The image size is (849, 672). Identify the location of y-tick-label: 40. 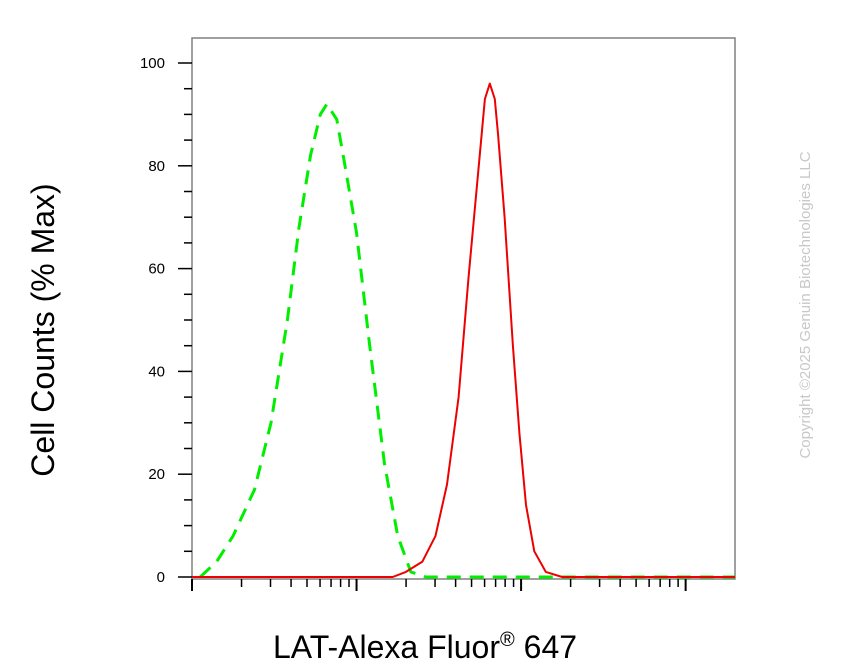
(156, 371).